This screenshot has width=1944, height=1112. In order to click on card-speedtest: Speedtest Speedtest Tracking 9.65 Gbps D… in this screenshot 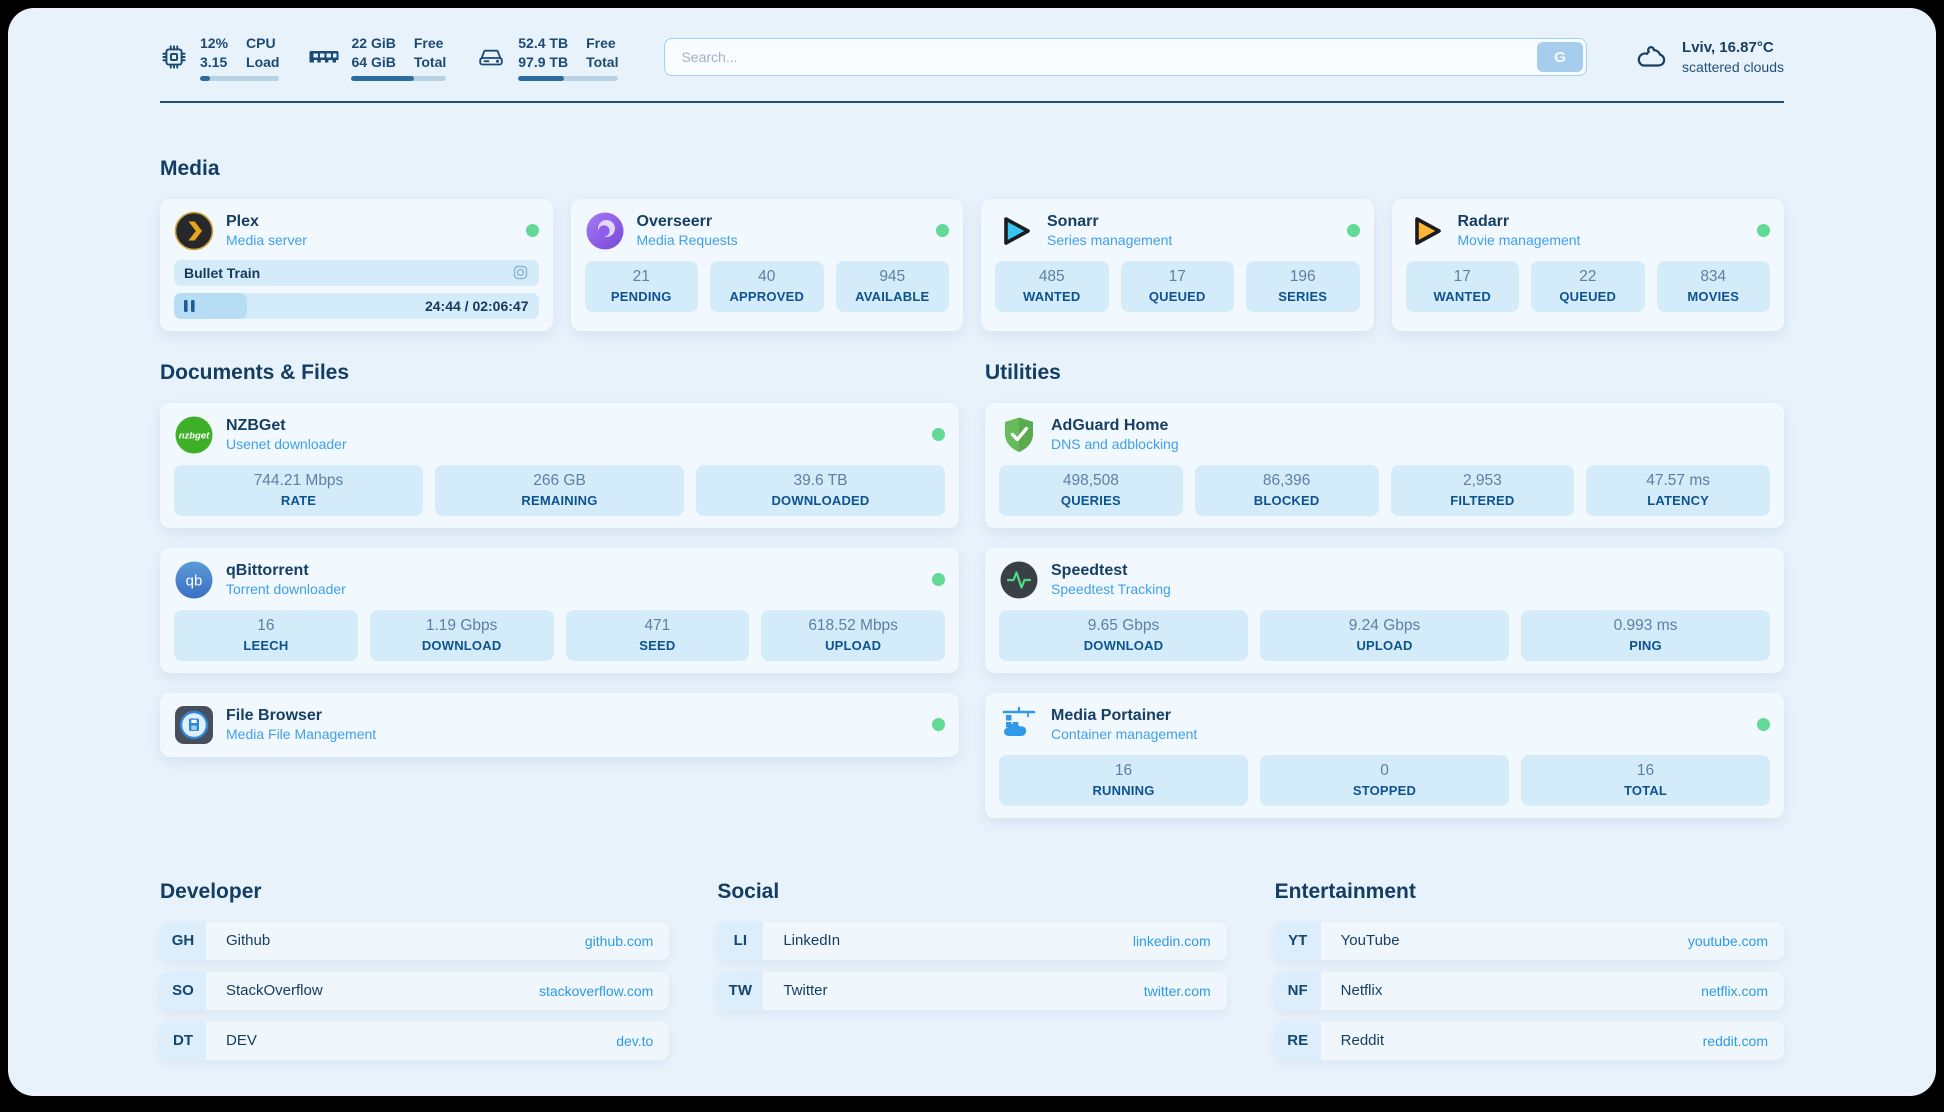, I will do `click(1384, 610)`.